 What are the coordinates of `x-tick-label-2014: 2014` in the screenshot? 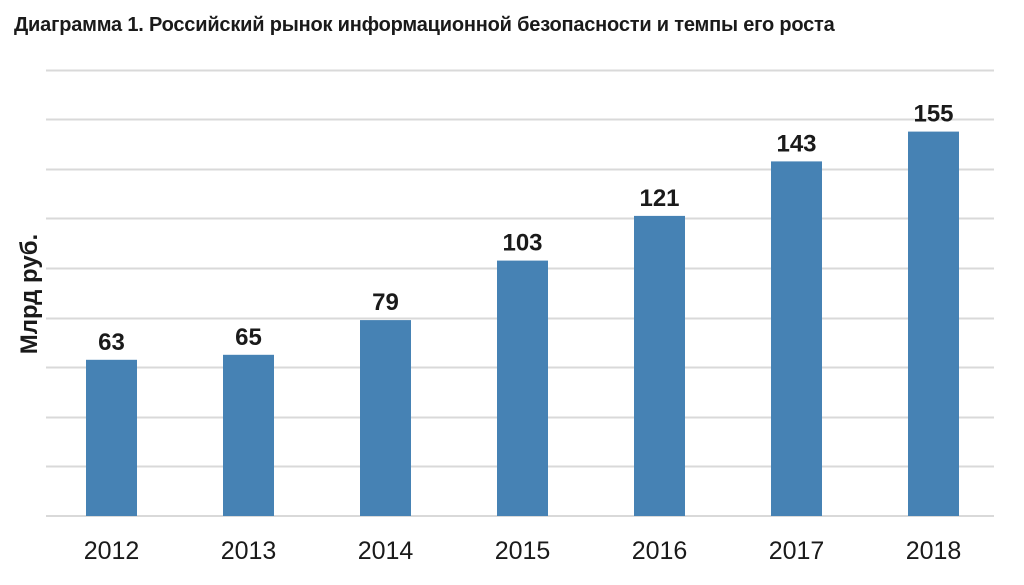 It's located at (386, 551).